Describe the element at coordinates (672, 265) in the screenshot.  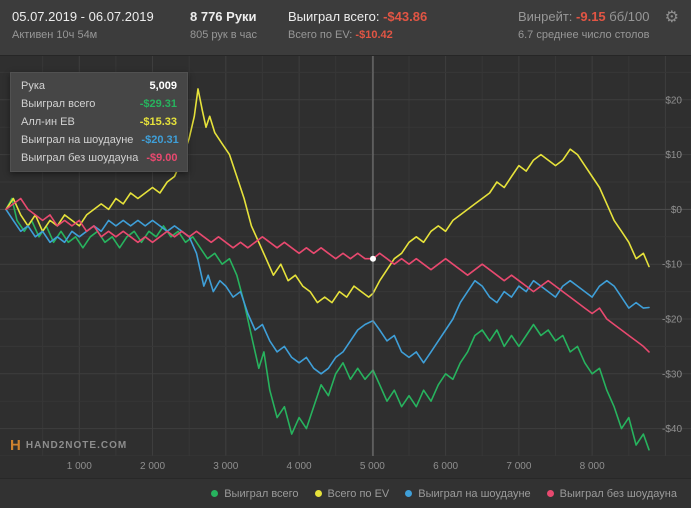
I see `y-axis-label: -$10` at that location.